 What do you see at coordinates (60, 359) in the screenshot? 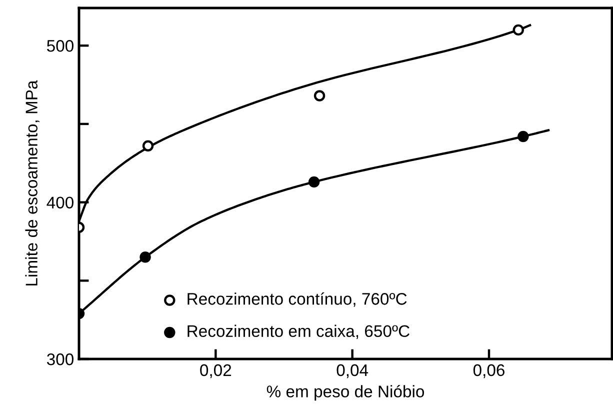
I see `y-tick-label: 300` at bounding box center [60, 359].